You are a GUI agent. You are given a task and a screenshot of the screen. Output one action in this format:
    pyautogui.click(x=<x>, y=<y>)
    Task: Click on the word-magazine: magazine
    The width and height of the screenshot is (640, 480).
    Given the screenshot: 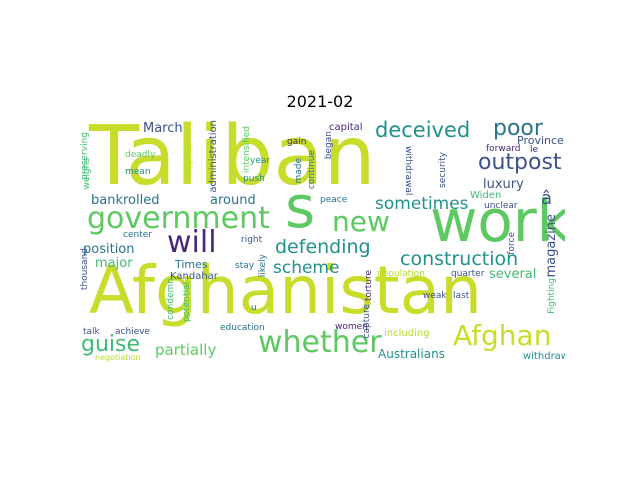 What is the action you would take?
    pyautogui.click(x=551, y=246)
    